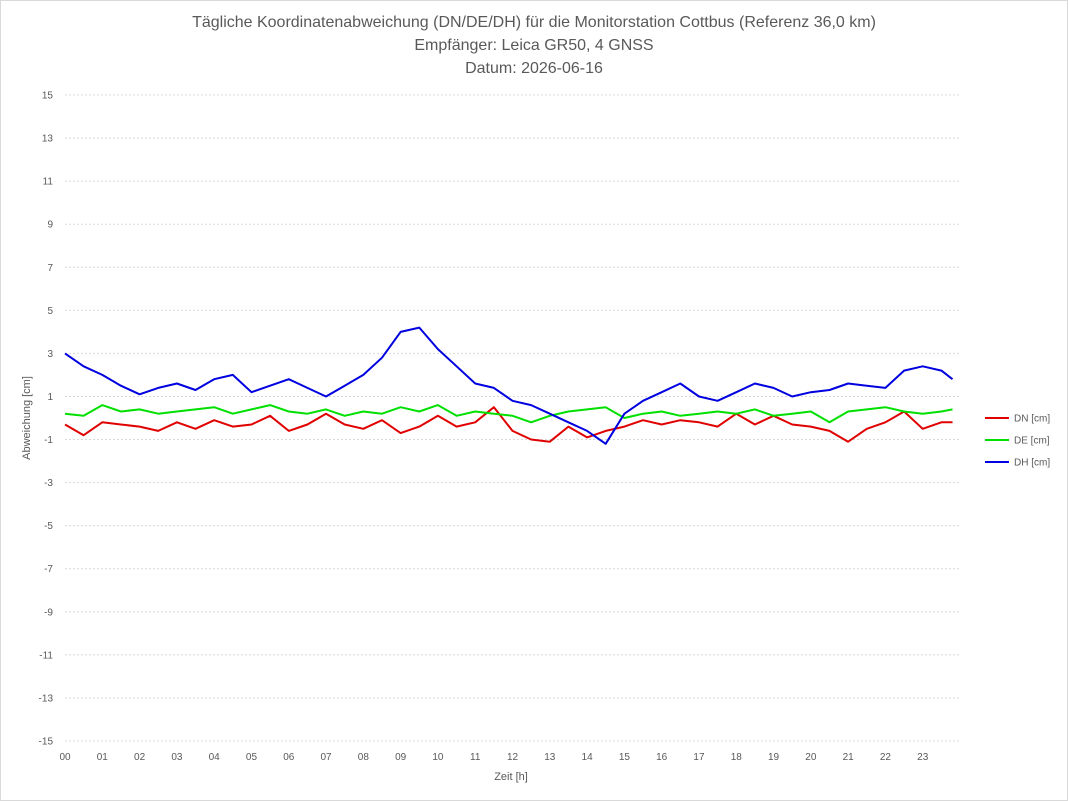 The height and width of the screenshot is (801, 1068). What do you see at coordinates (737, 757) in the screenshot?
I see `x-tick-label: 18` at bounding box center [737, 757].